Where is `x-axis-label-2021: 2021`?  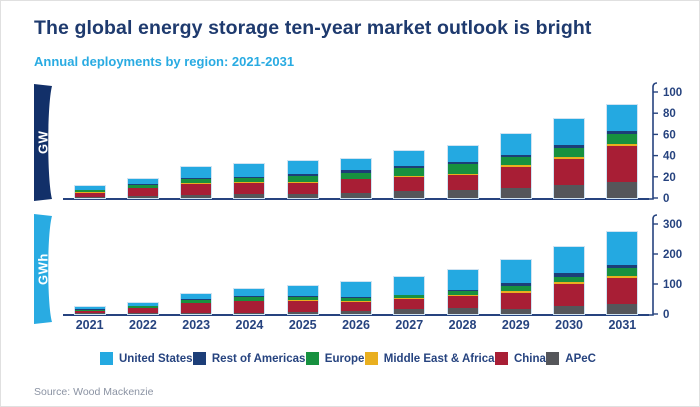
x-axis-label-2021: 2021 is located at coordinates (89, 325).